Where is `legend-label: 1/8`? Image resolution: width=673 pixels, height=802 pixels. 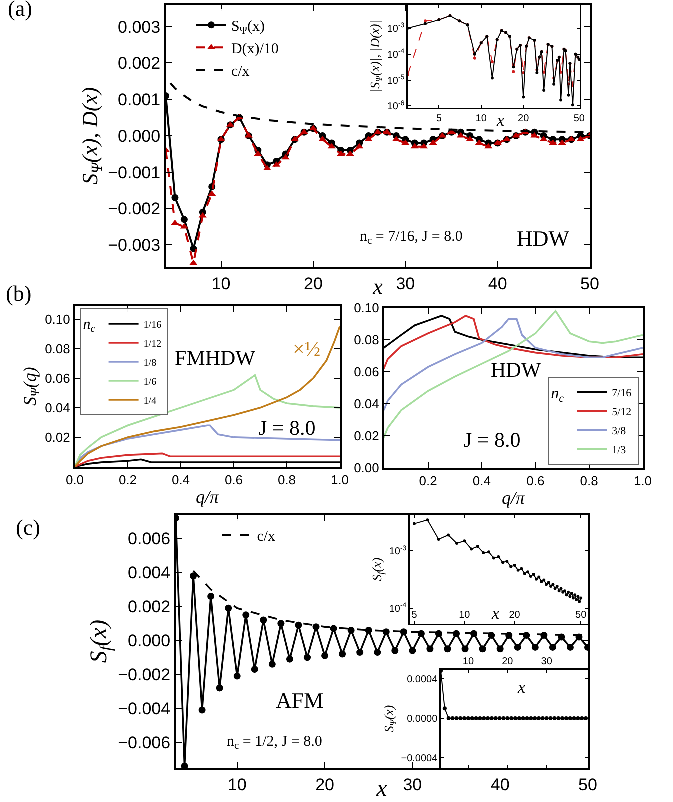
legend-label: 1/8 is located at coordinates (150, 363).